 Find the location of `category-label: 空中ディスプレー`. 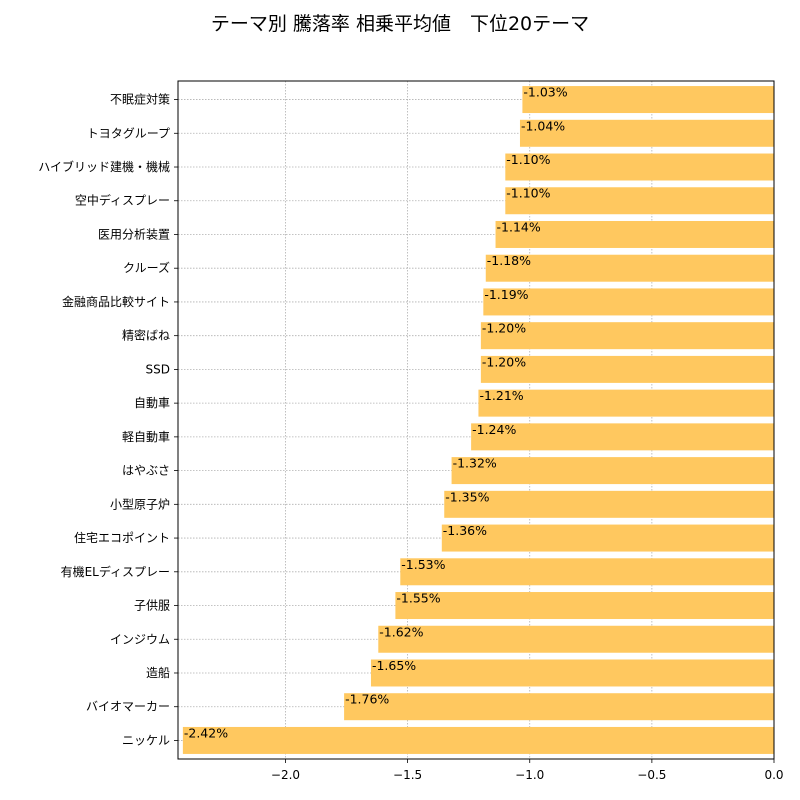

category-label: 空中ディスプレー is located at coordinates (122, 200).